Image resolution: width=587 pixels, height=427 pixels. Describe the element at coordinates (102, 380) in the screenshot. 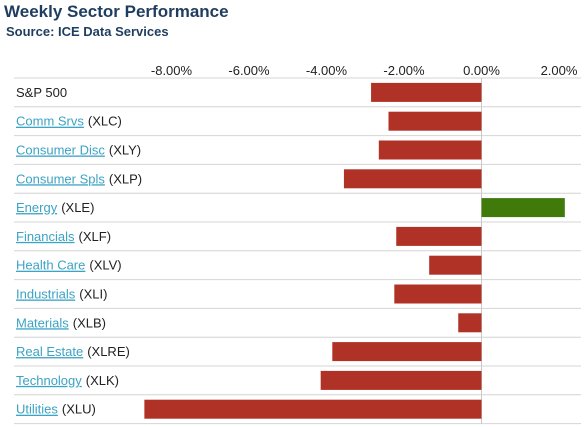

I see `sector-ticker: (XLK)` at that location.